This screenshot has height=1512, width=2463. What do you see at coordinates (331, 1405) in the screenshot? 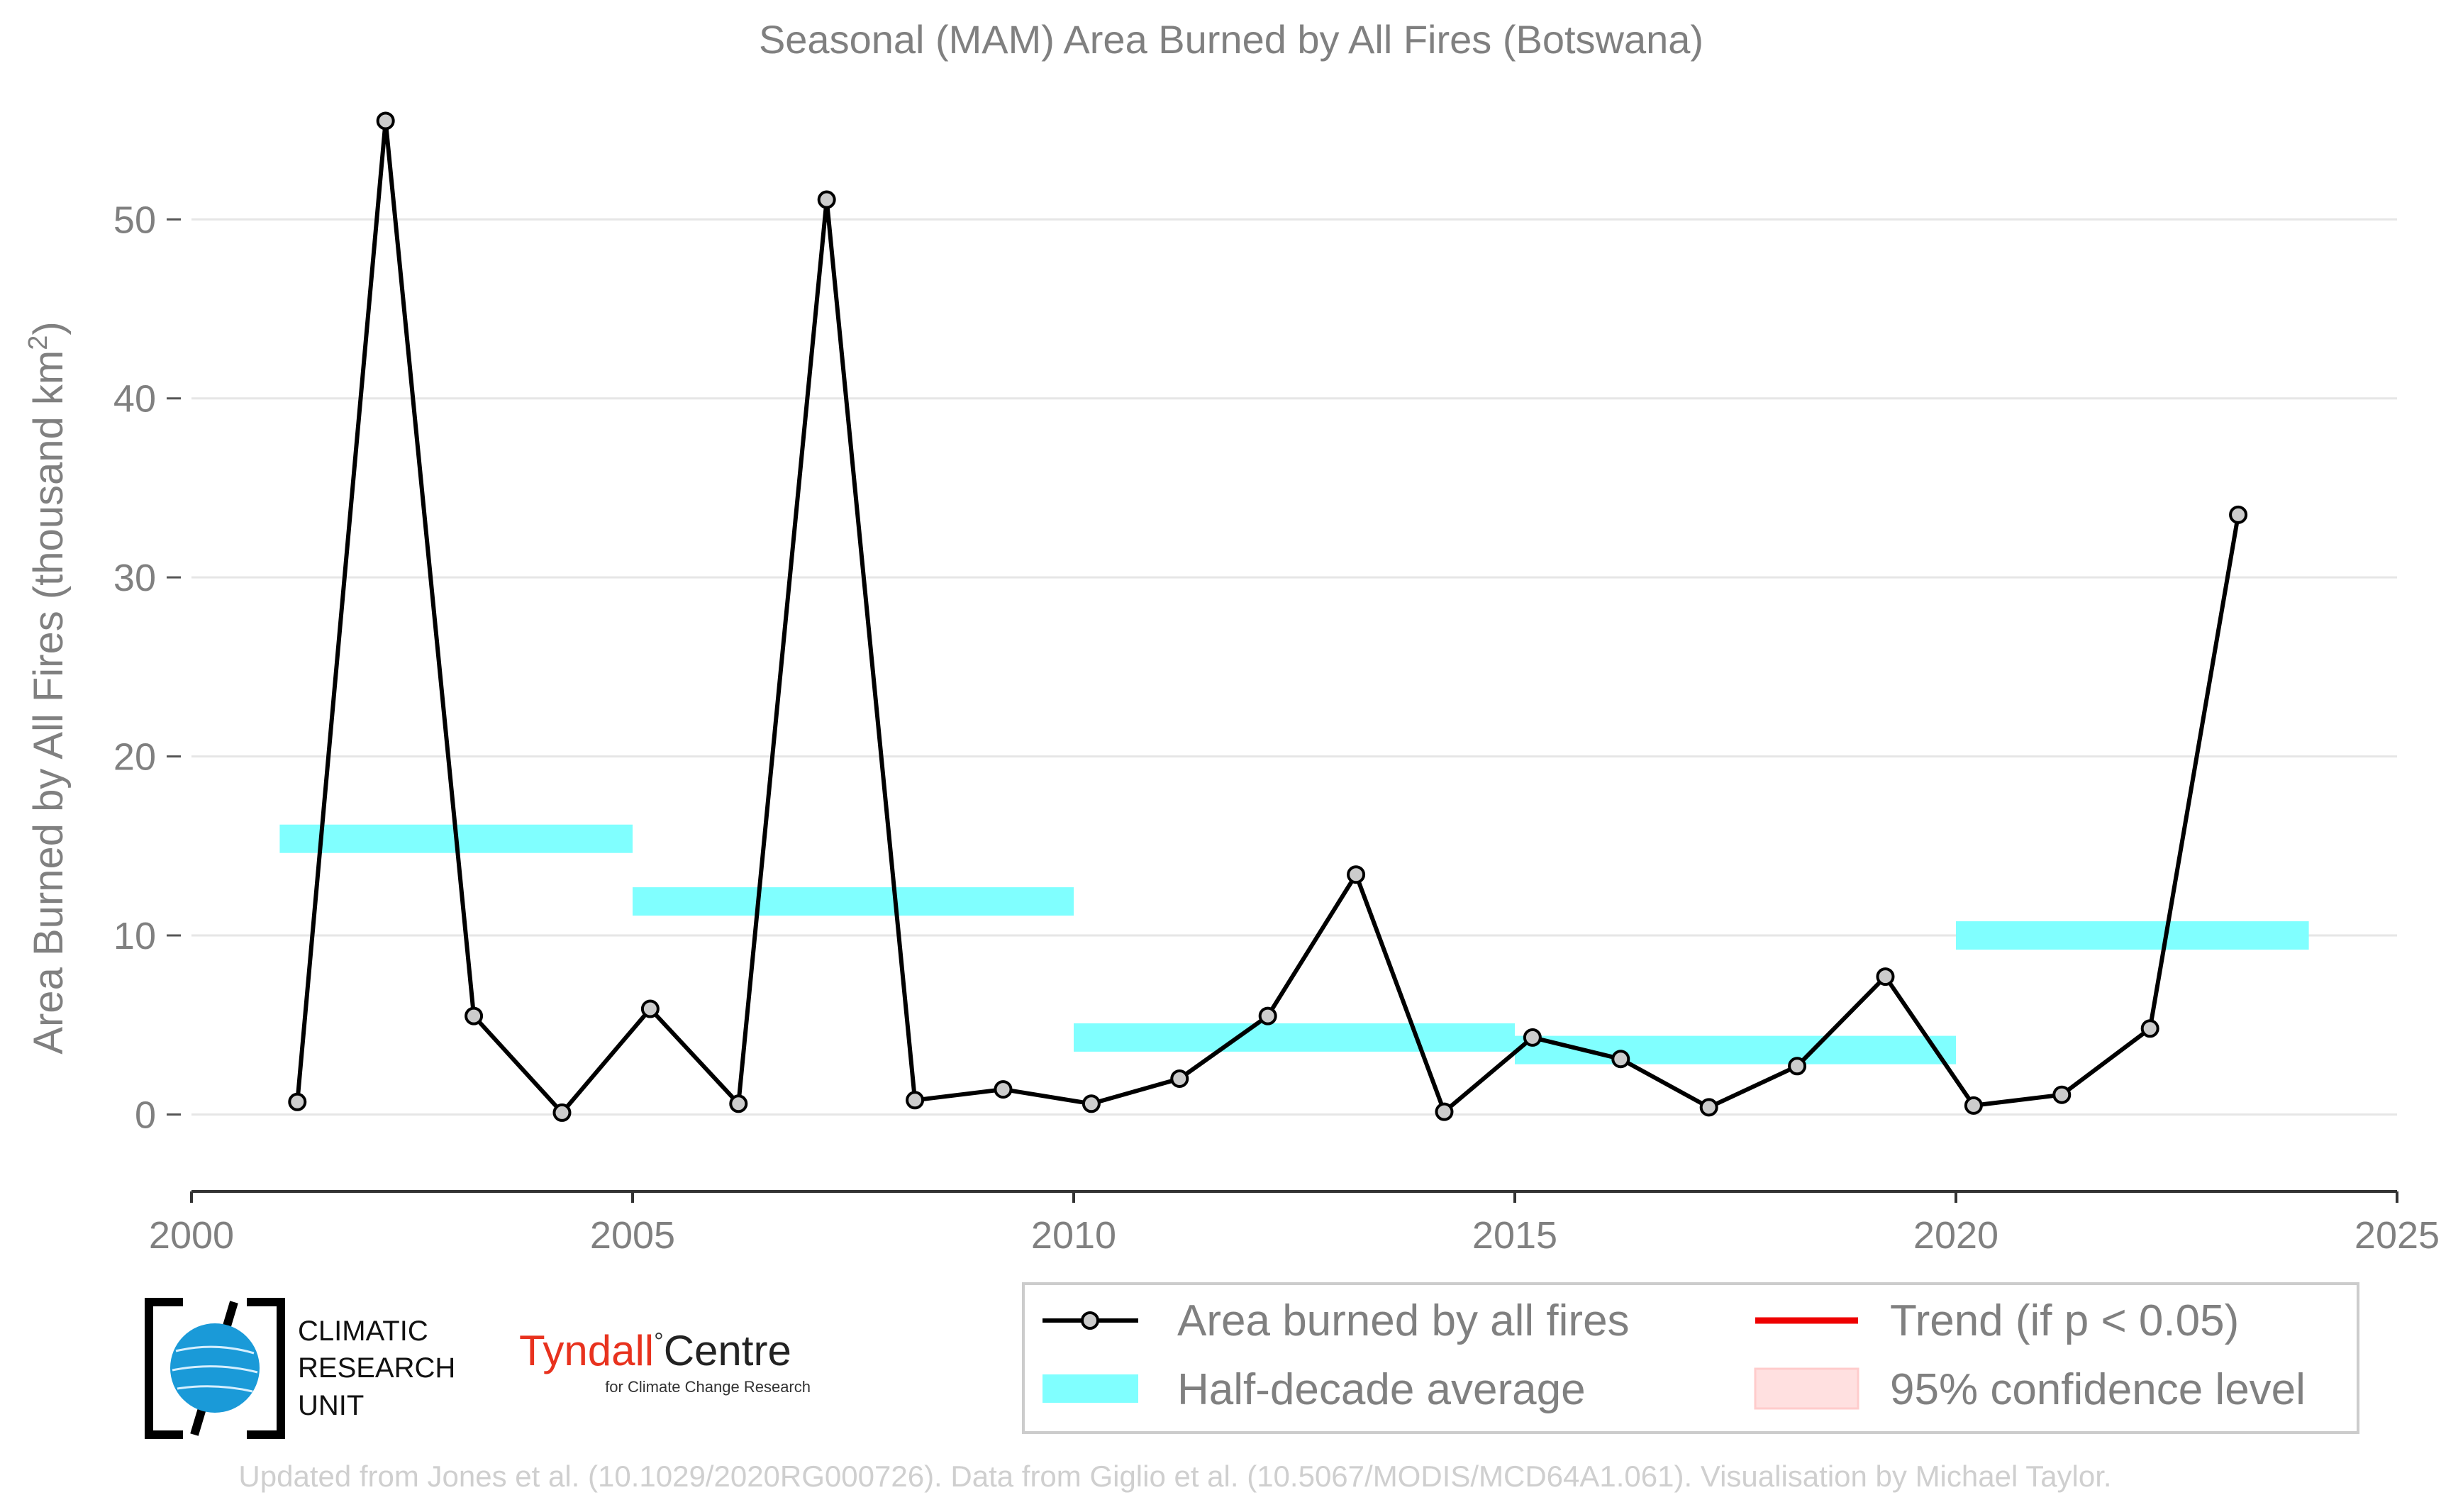
I see `cru-text-line3: UNIT` at bounding box center [331, 1405].